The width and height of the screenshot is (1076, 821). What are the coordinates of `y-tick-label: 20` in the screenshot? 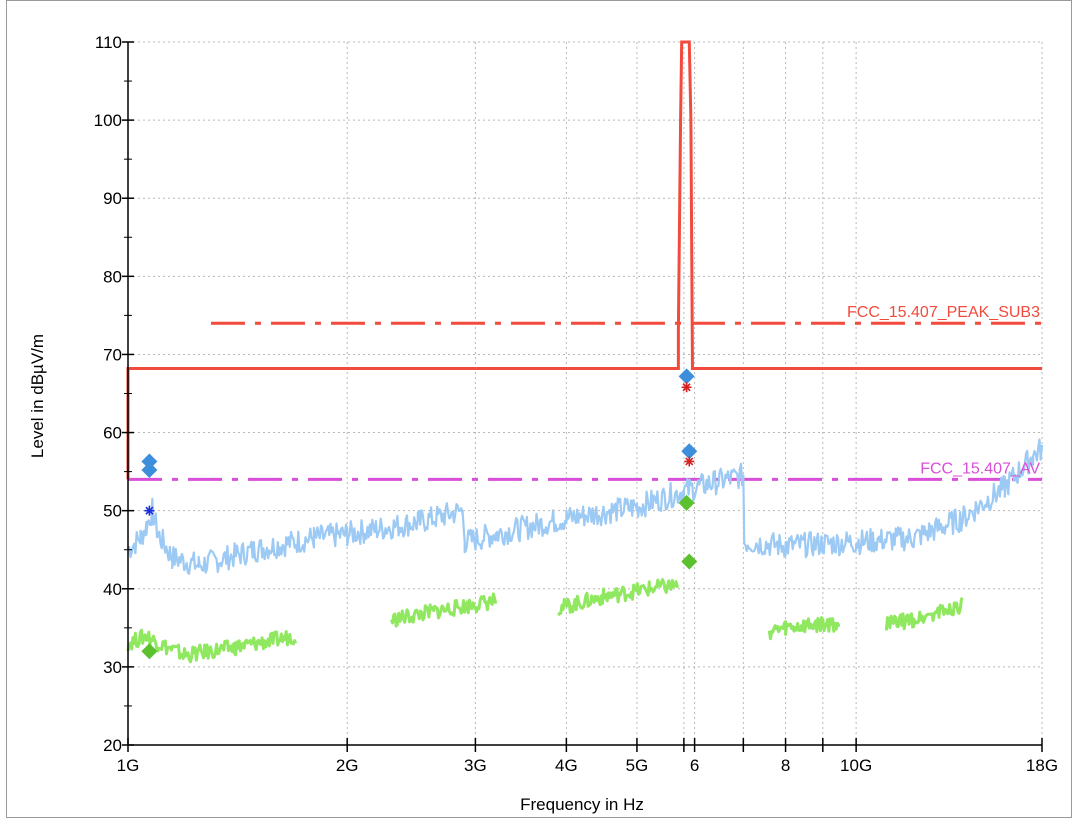 It's located at (112, 745).